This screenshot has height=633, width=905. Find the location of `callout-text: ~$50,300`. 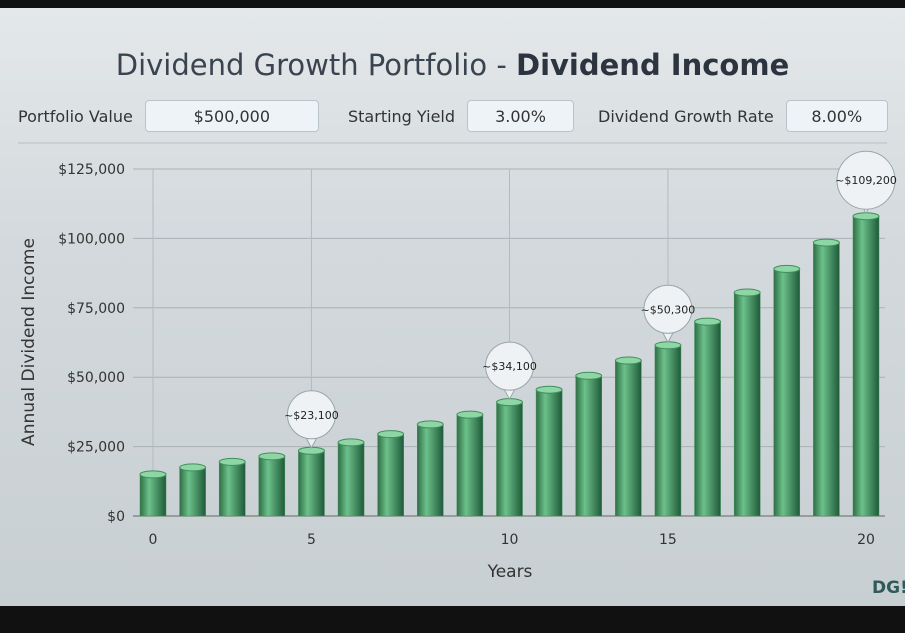

callout-text: ~$50,300 is located at coordinates (668, 309).